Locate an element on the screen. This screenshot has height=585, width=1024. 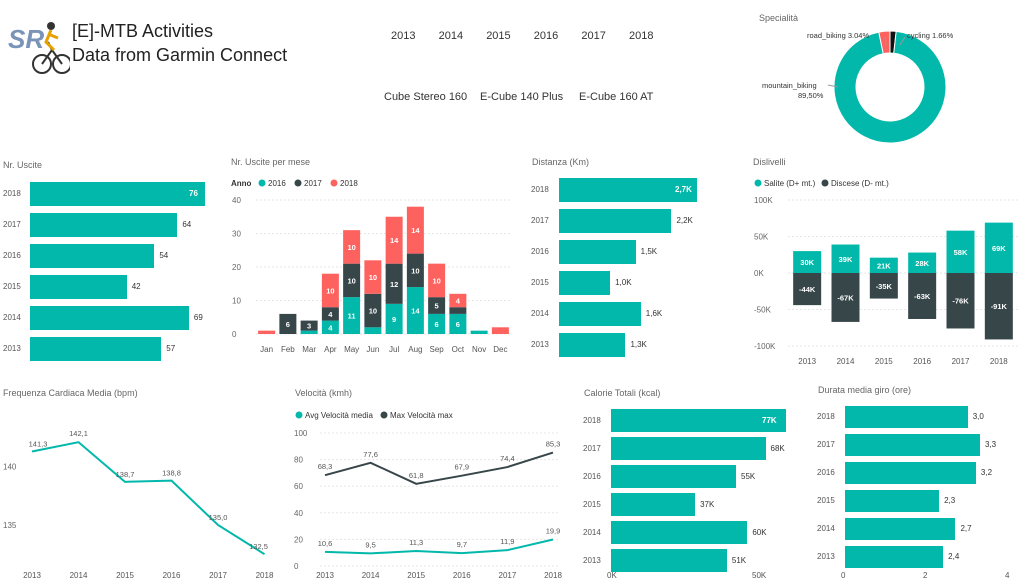
bar-salite-2016 is located at coordinates (922, 262).